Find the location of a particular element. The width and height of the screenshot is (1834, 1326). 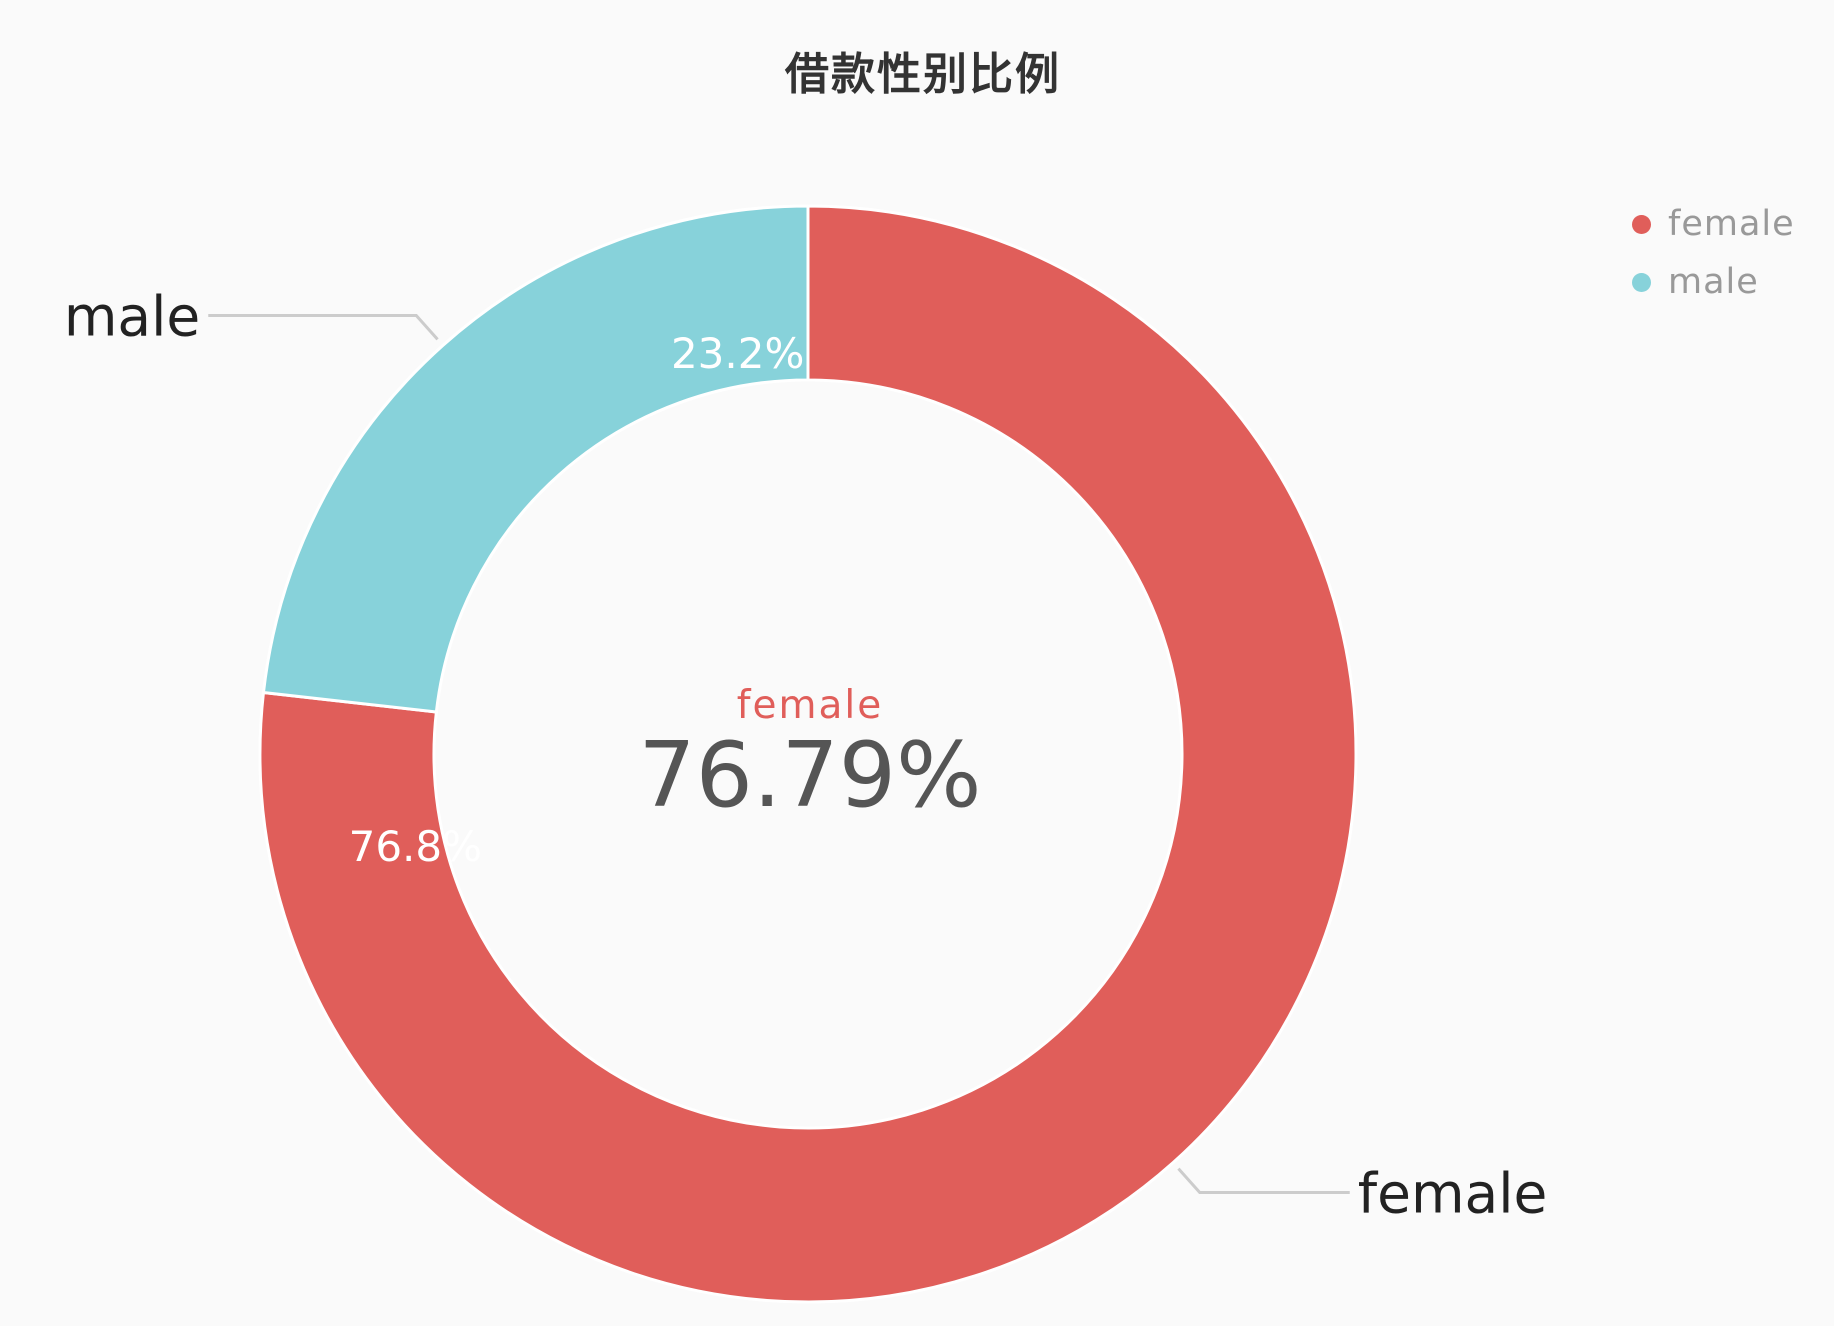

chart-legend: female male is located at coordinates (1713, 253).